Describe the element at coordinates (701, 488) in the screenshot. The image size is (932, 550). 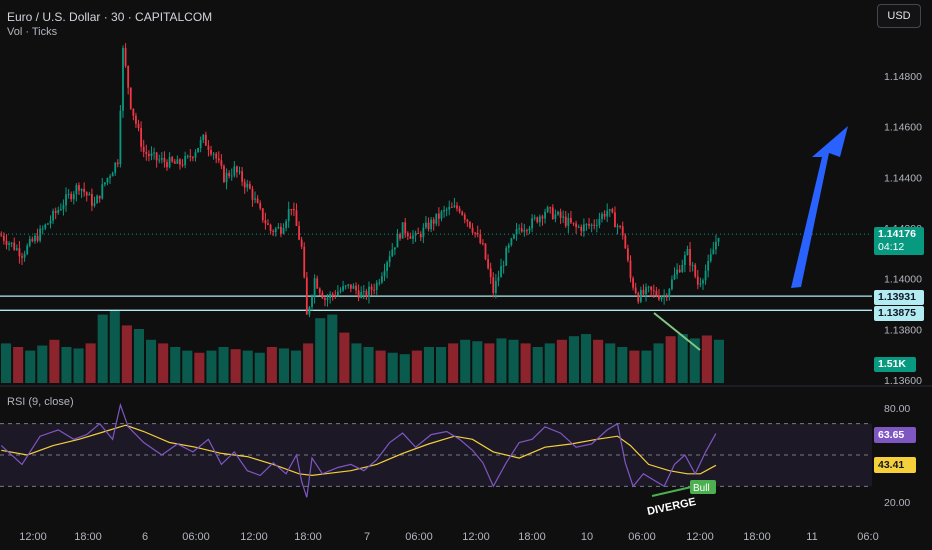
I see `bull-badge-label: Bull` at that location.